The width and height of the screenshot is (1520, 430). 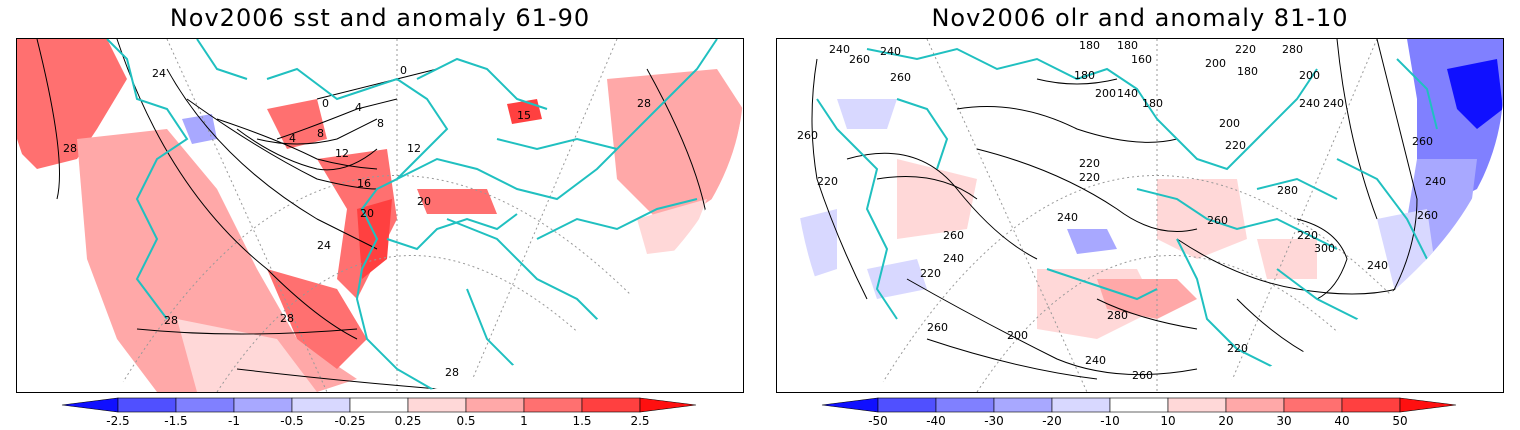 I want to click on sst-colorbar-svg: -2.5 -1.5 -1 -0.5 -0.25 0.25 0.5 1 1.5 2.5, so click(x=379, y=412).